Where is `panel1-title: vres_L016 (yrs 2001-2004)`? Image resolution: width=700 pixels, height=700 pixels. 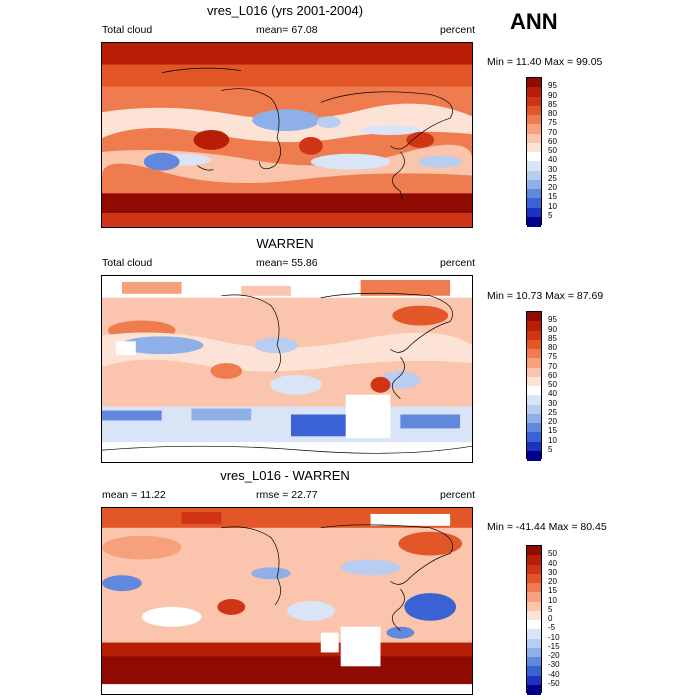 panel1-title: vres_L016 (yrs 2001-2004) is located at coordinates (285, 10).